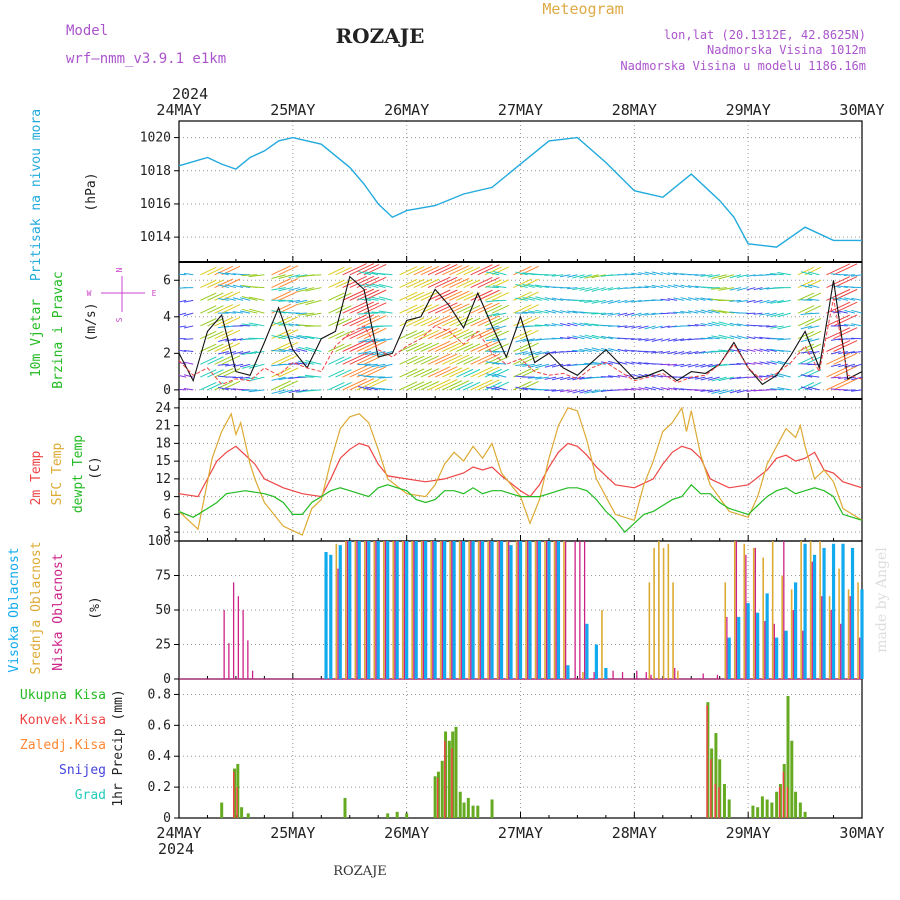 This screenshot has width=900, height=900. I want to click on x-tick-label-bottom: 25MAY, so click(292, 833).